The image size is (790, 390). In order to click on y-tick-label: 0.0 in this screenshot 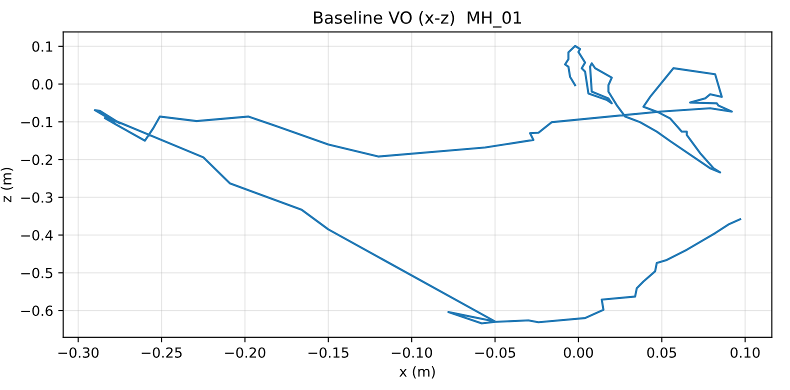, I will do `click(42, 84)`.